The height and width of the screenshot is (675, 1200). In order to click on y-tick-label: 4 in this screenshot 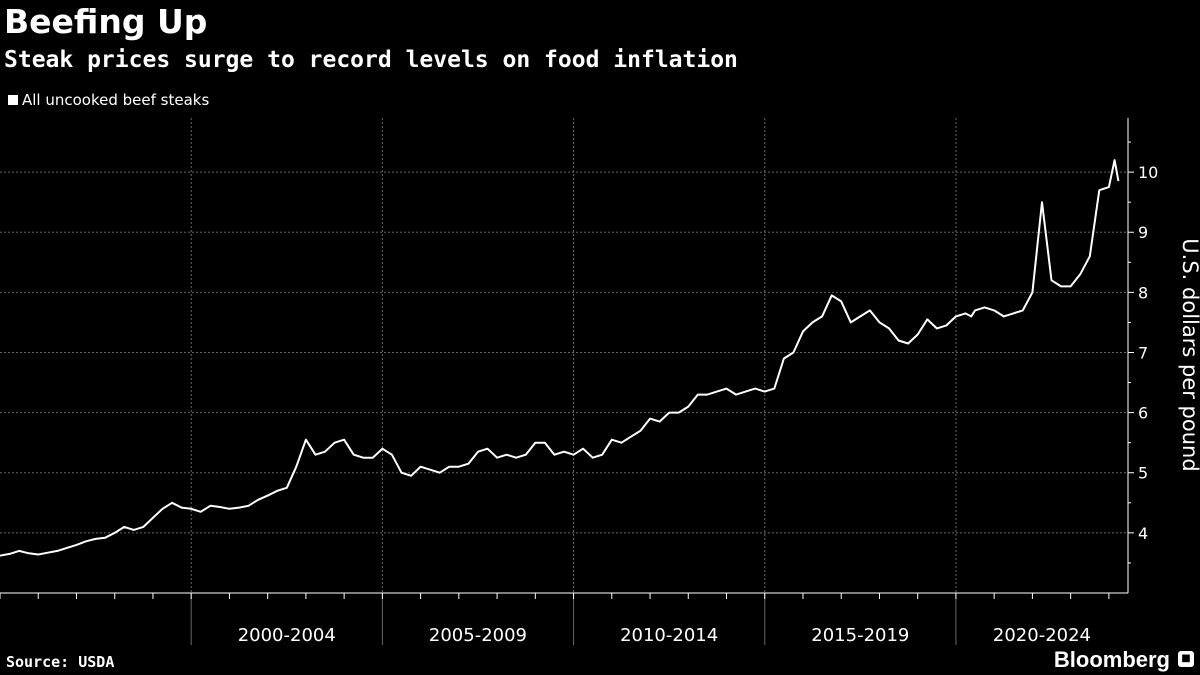, I will do `click(1143, 533)`.